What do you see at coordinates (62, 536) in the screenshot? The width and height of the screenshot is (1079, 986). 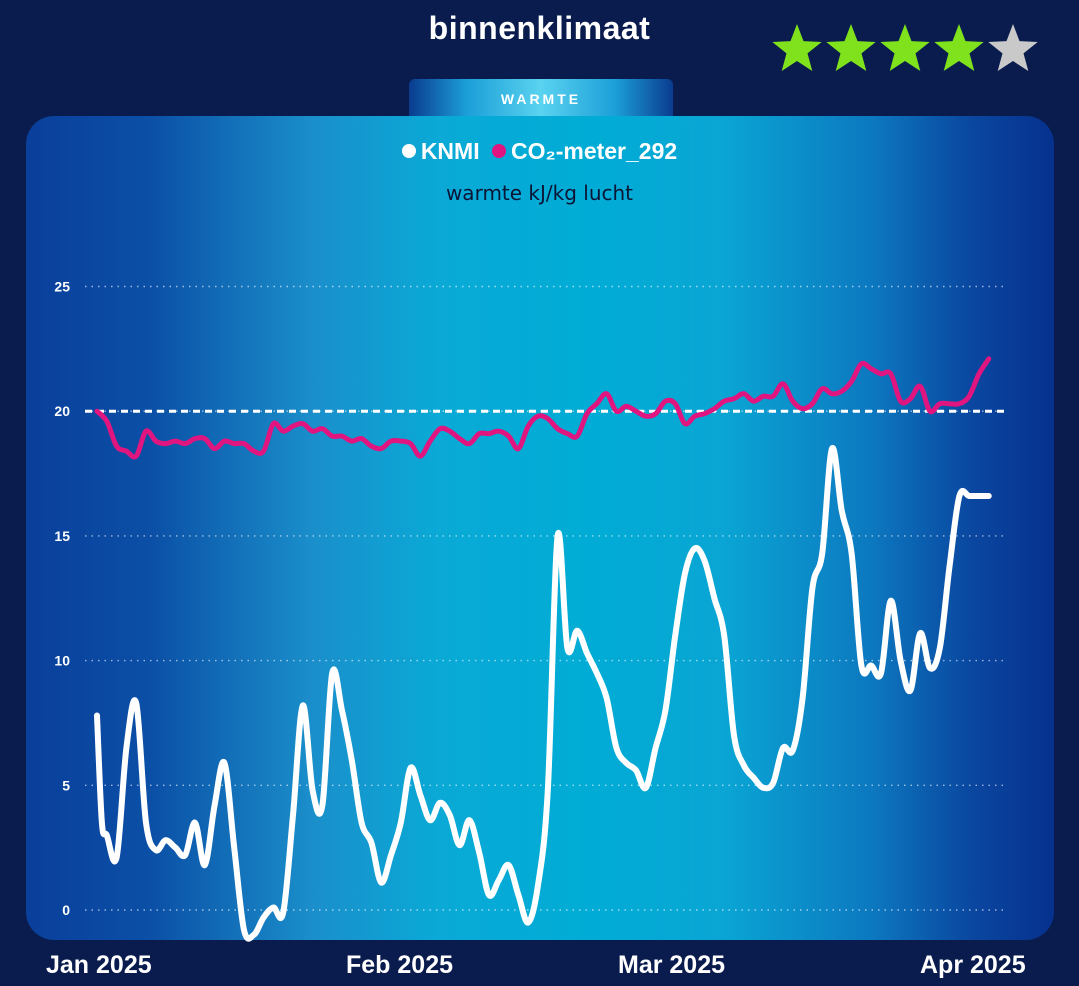 I see `y-tick-label: 15` at bounding box center [62, 536].